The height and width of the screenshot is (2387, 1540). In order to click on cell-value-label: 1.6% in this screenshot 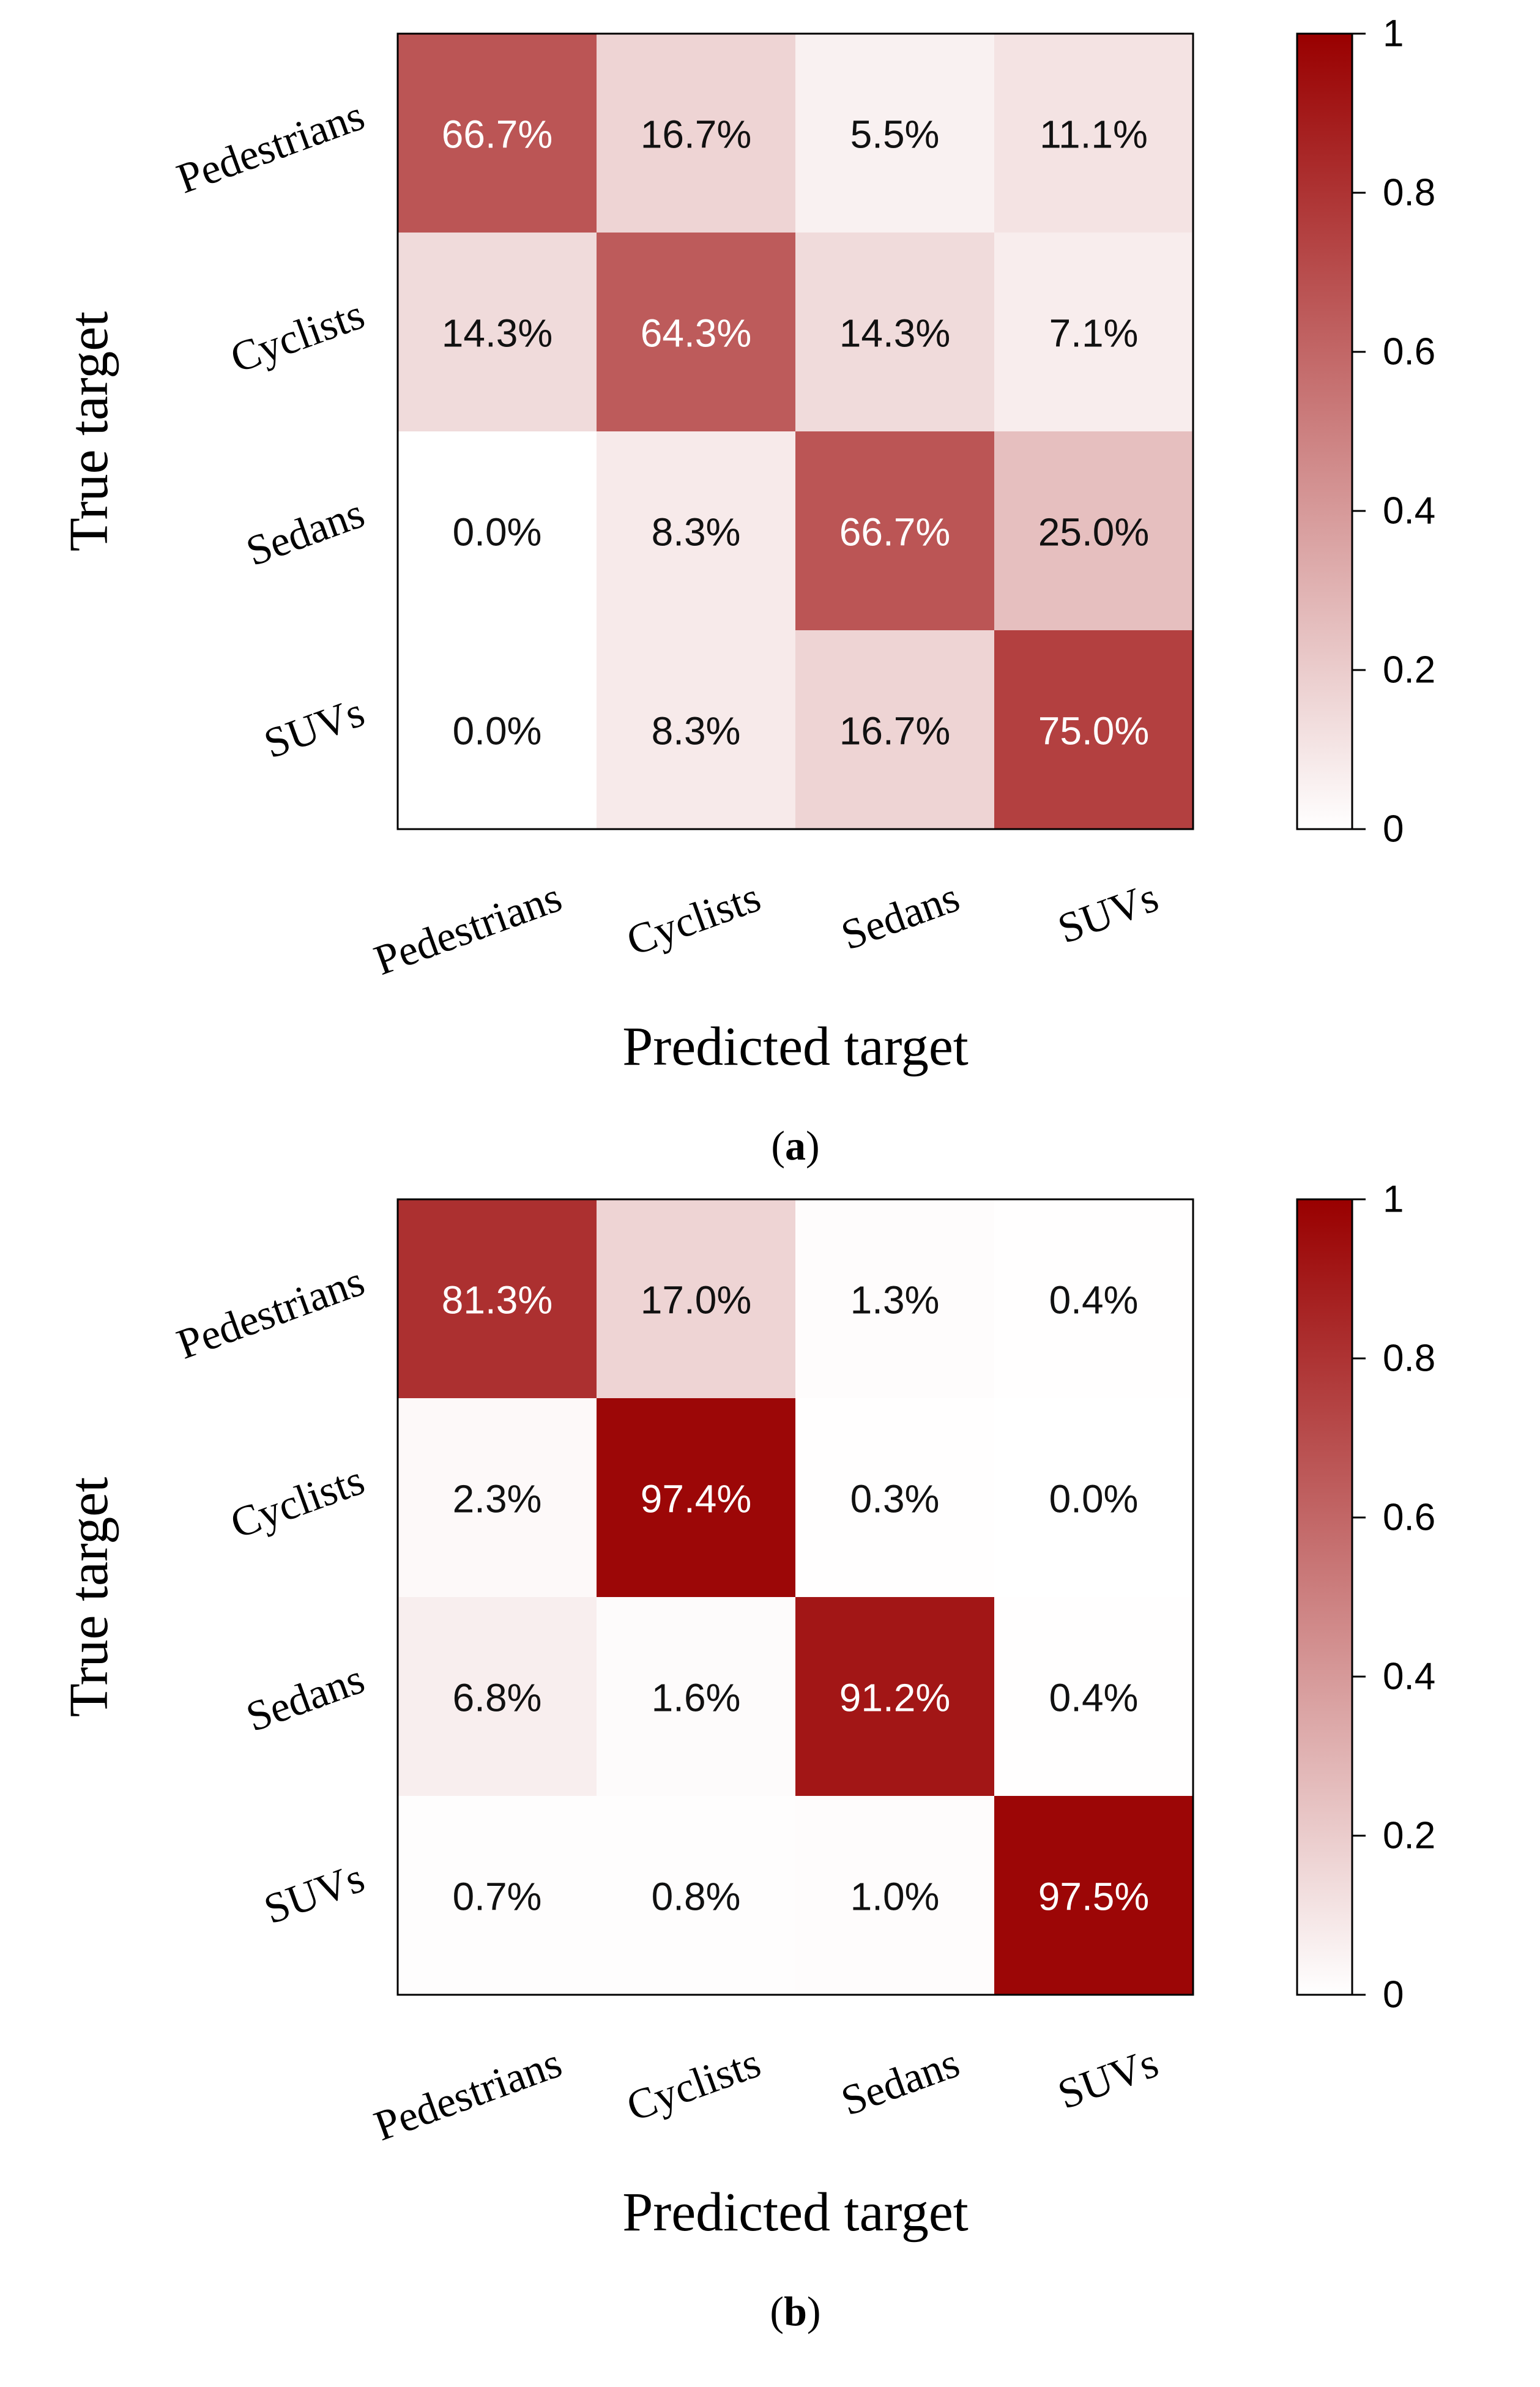, I will do `click(696, 1698)`.